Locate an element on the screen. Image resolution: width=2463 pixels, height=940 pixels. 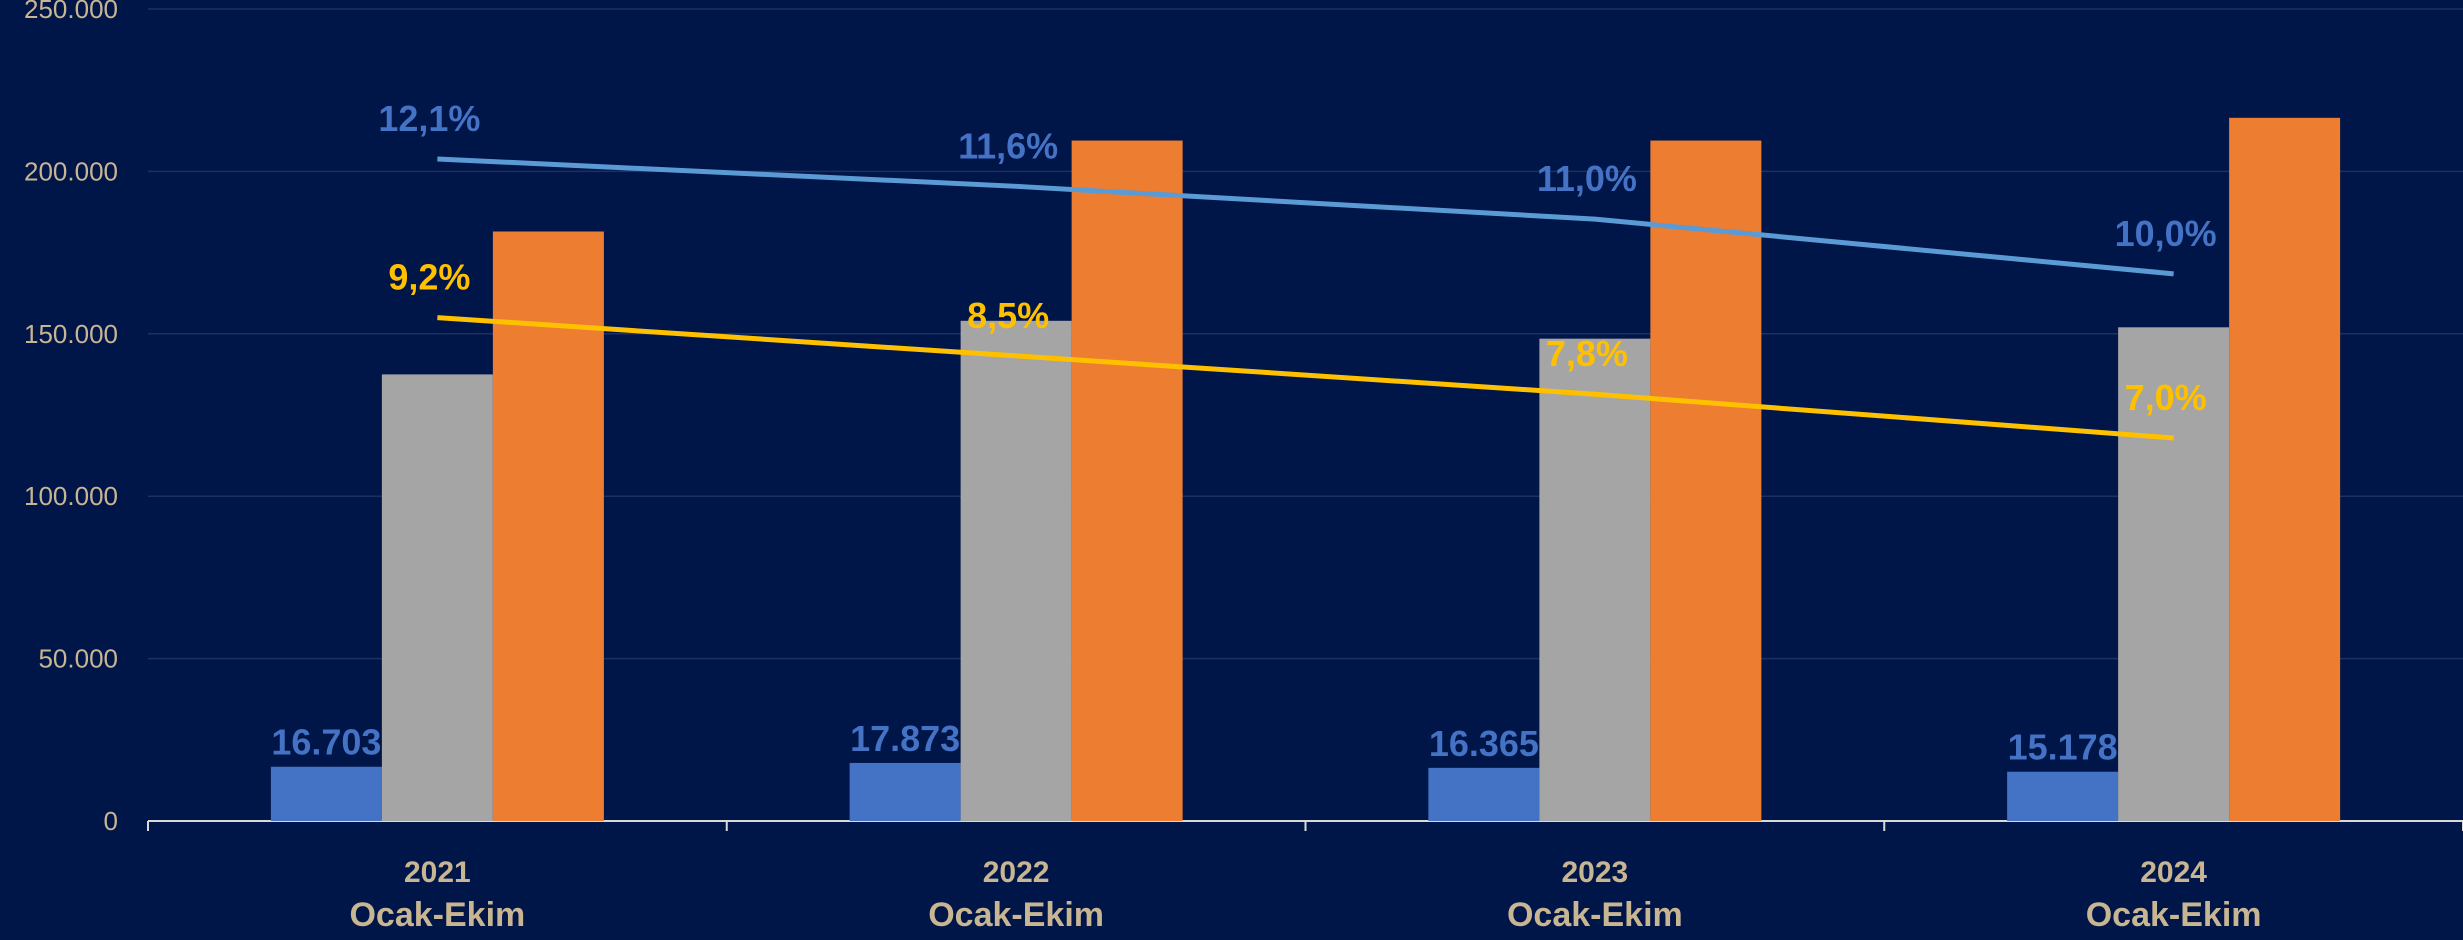
y-tick-label: 250.000 is located at coordinates (71, 12).